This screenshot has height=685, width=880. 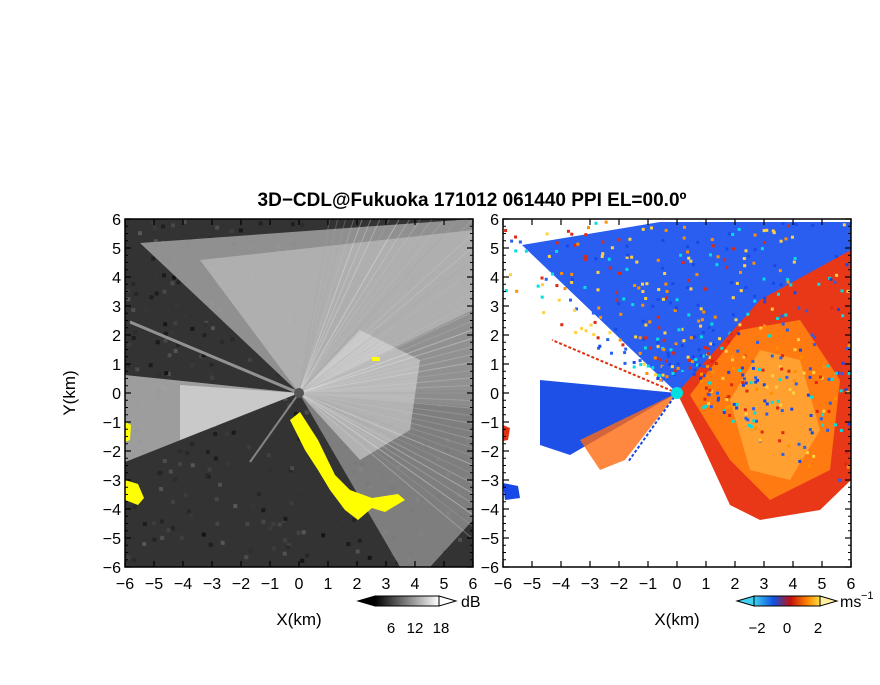 What do you see at coordinates (391, 628) in the screenshot?
I see `colorbar-db-tick-6: 6` at bounding box center [391, 628].